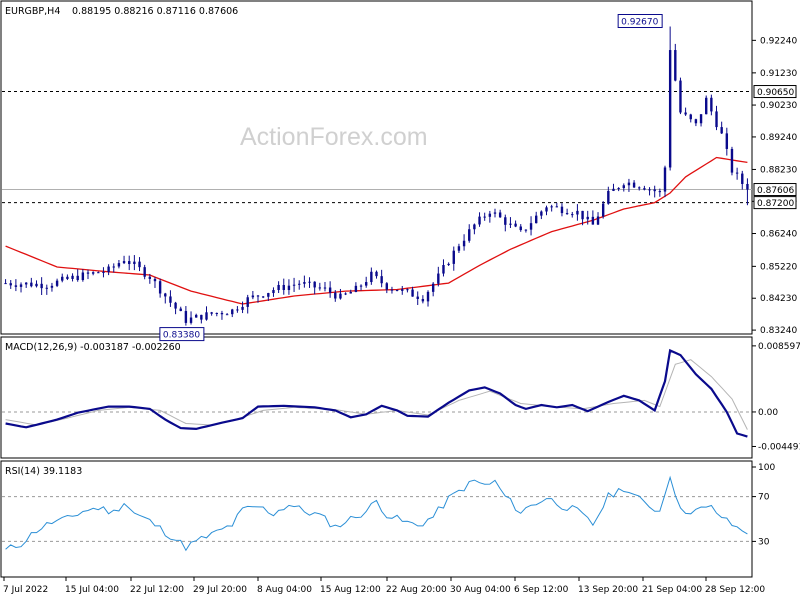 The width and height of the screenshot is (800, 600). Describe the element at coordinates (92, 590) in the screenshot. I see `time-tick-label: 15 Jul 04:00` at that location.